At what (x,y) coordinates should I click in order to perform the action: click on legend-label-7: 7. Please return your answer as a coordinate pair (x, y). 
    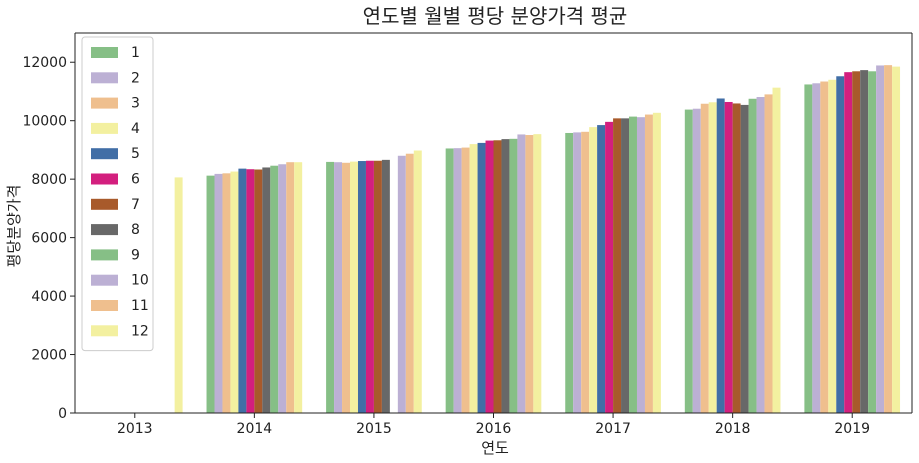
    Looking at the image, I should click on (135, 205).